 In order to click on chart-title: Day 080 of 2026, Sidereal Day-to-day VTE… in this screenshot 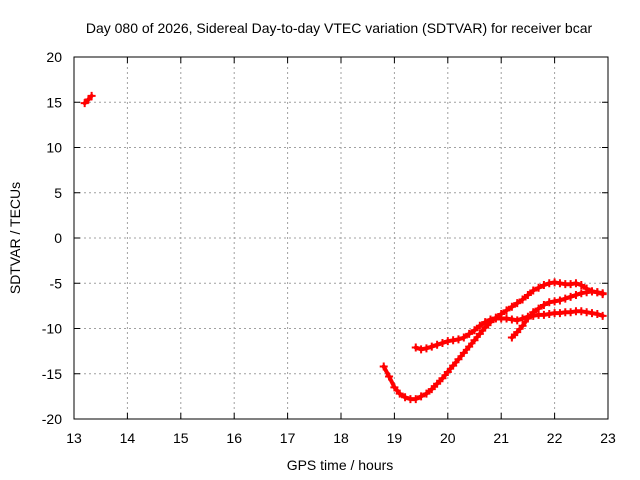, I will do `click(339, 28)`.